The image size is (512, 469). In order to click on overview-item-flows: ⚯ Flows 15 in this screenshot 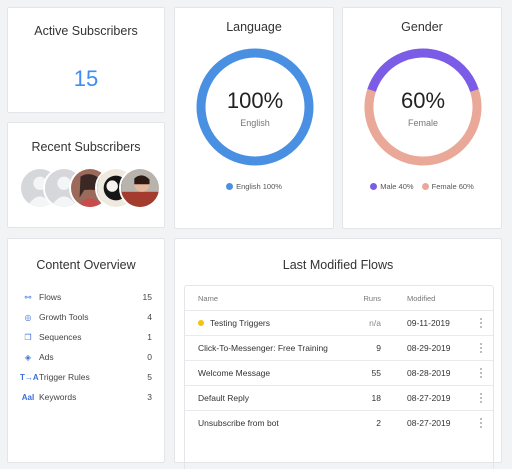, I will do `click(86, 297)`.